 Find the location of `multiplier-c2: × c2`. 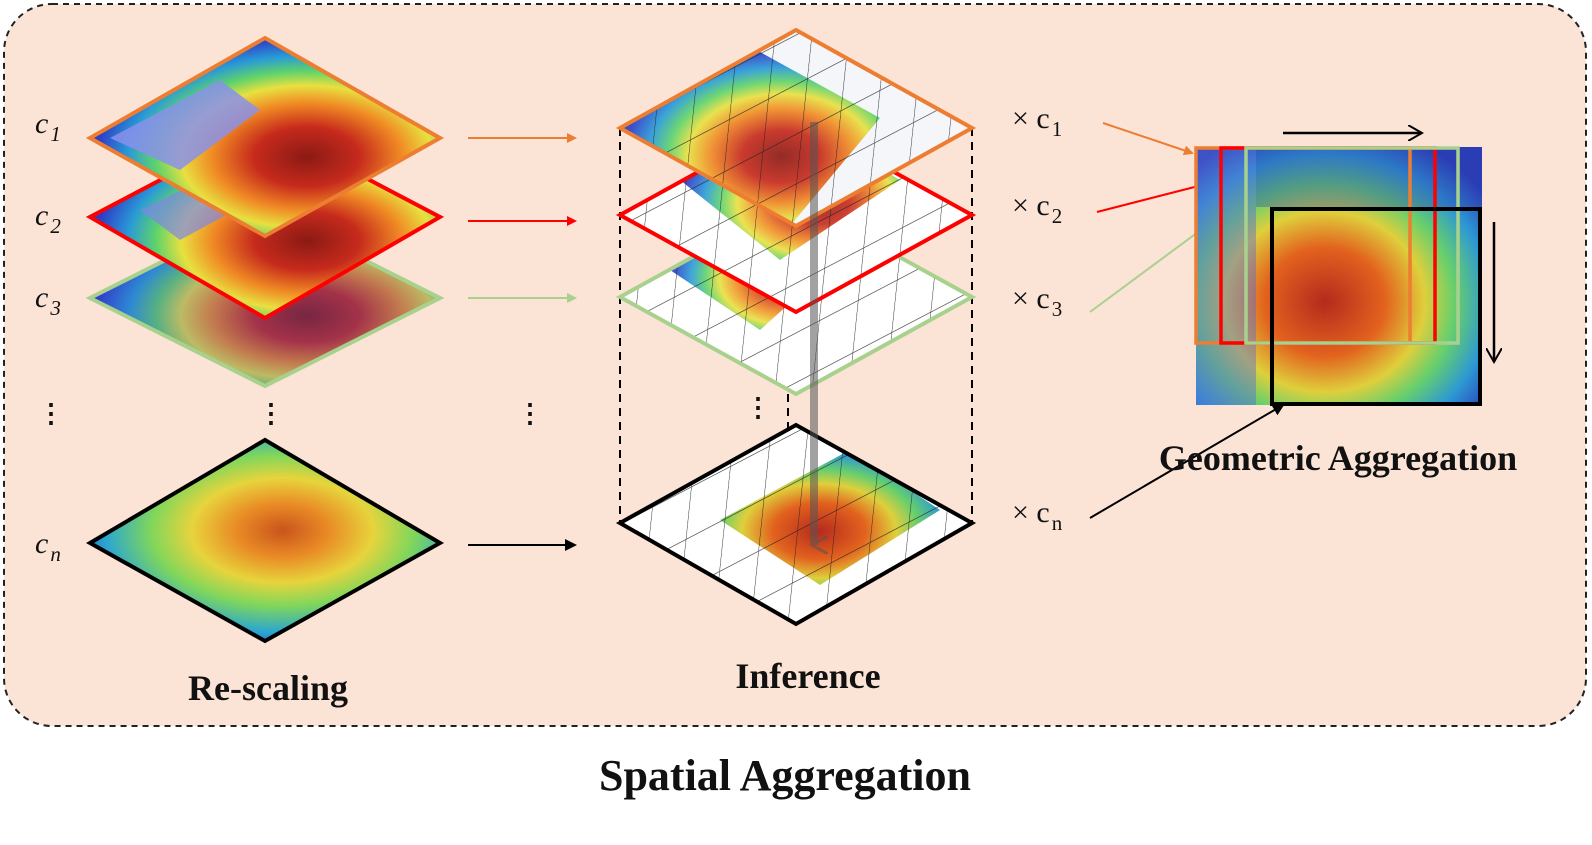

multiplier-c2: × c2 is located at coordinates (1037, 208).